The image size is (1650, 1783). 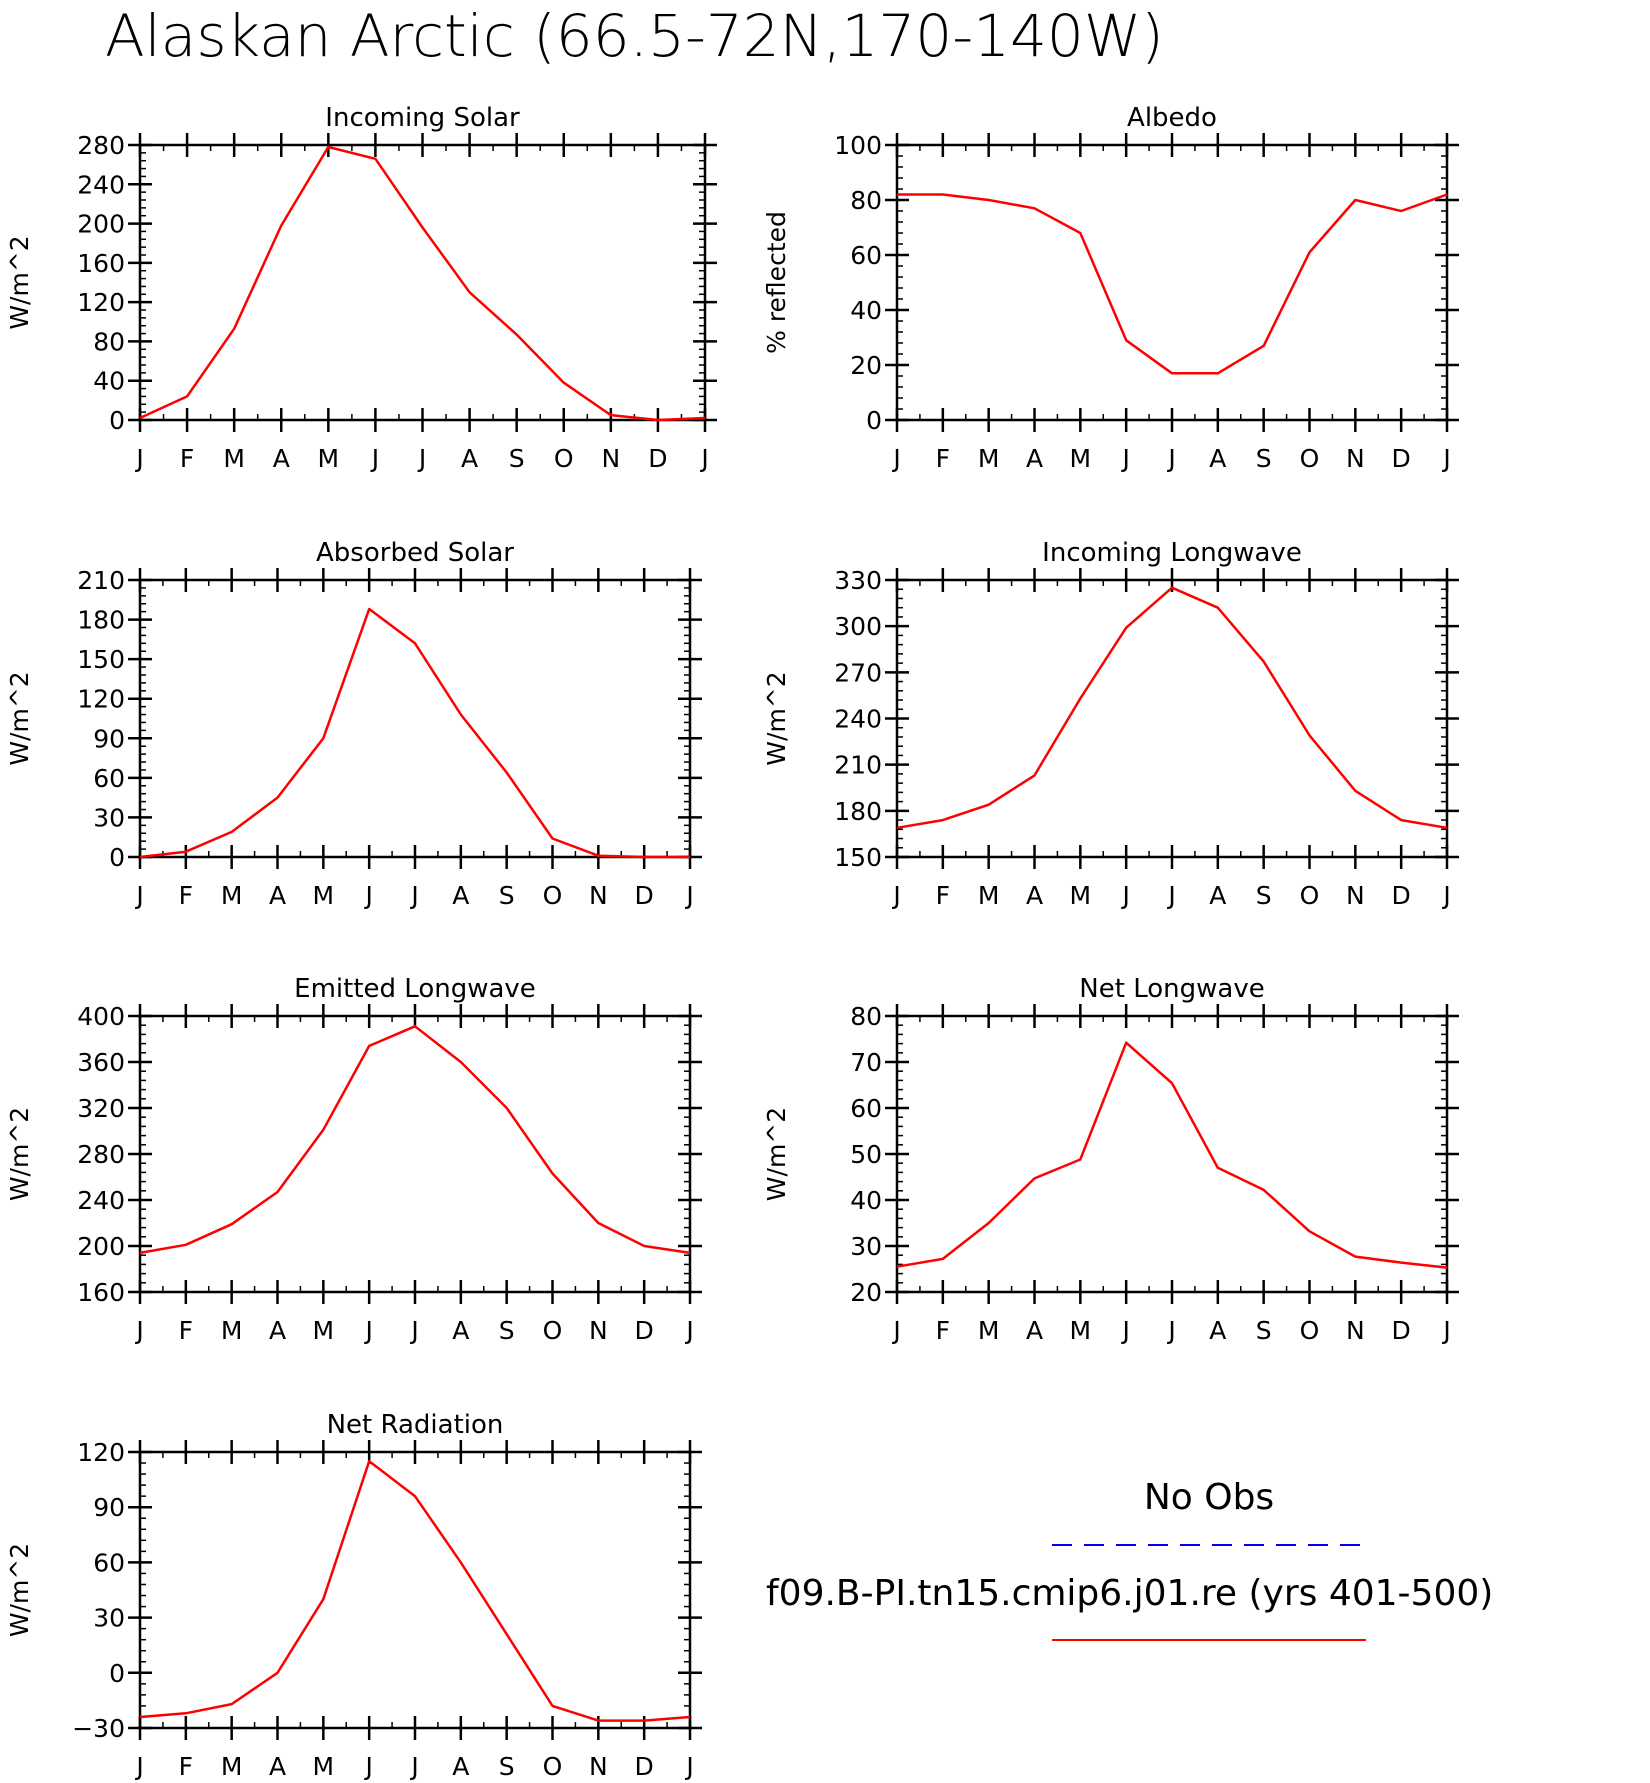 I want to click on y-tick-label: 320, so click(x=101, y=1108).